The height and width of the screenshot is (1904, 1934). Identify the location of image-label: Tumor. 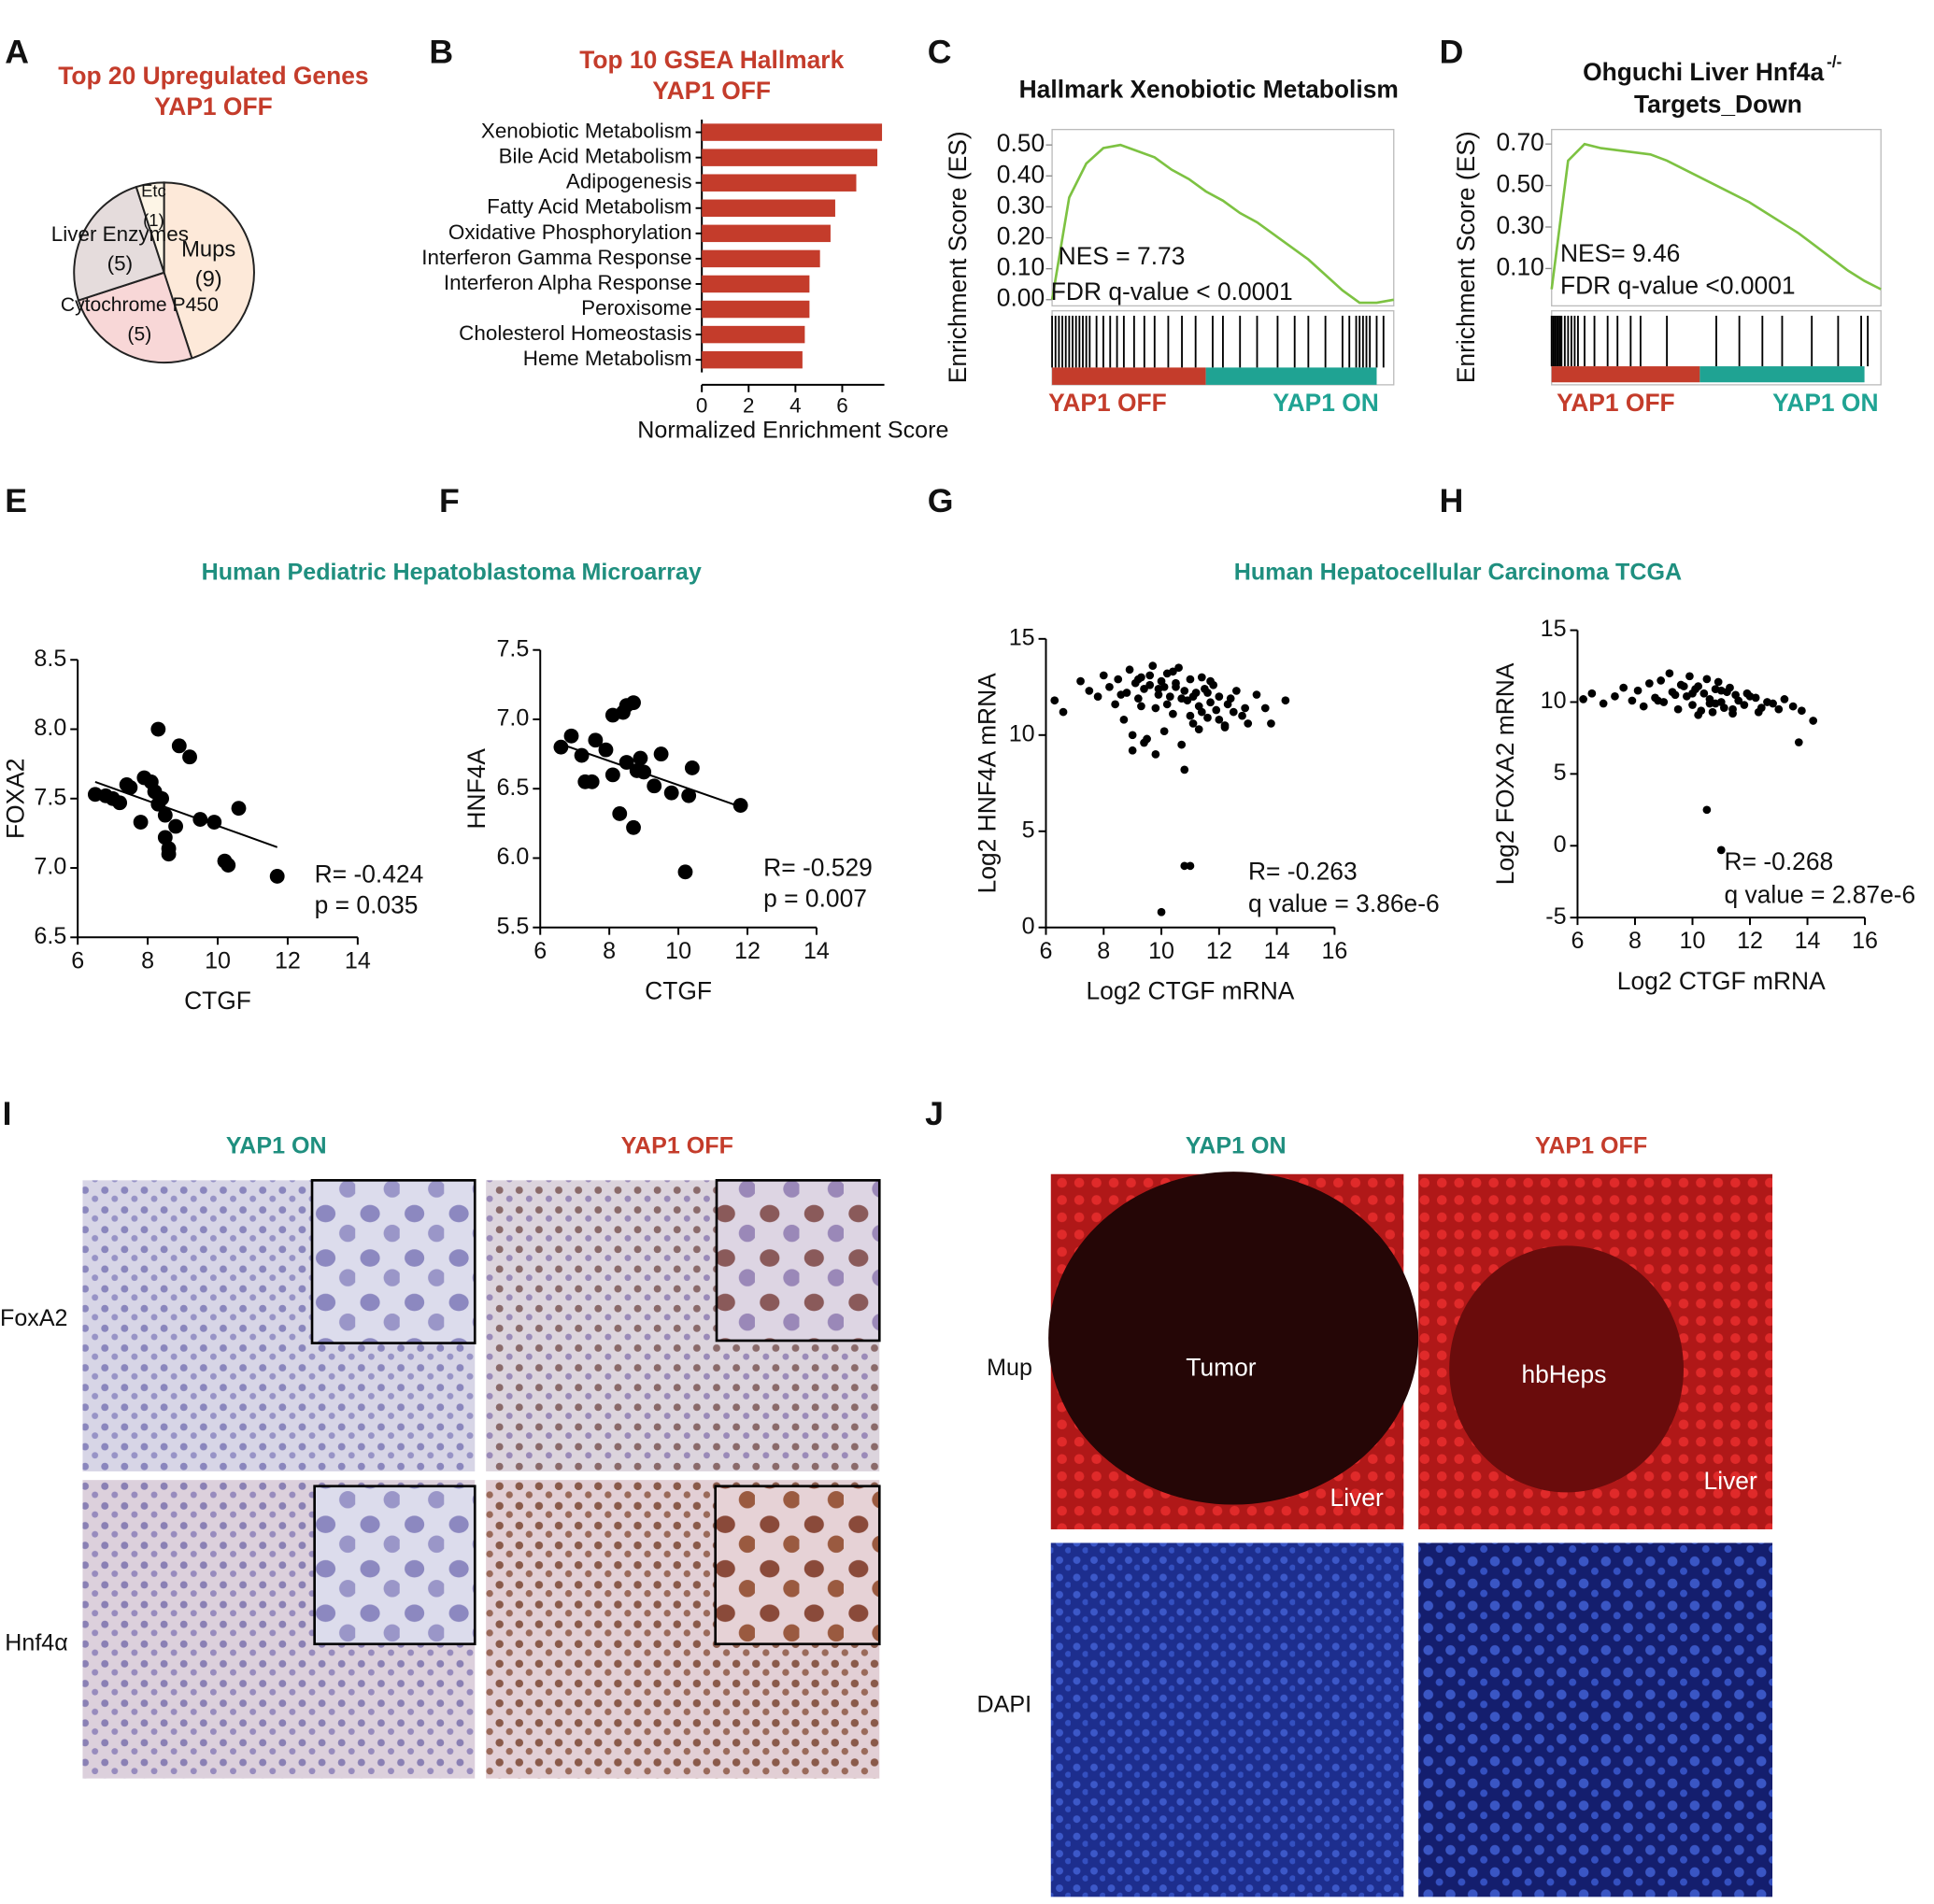
(1221, 1367).